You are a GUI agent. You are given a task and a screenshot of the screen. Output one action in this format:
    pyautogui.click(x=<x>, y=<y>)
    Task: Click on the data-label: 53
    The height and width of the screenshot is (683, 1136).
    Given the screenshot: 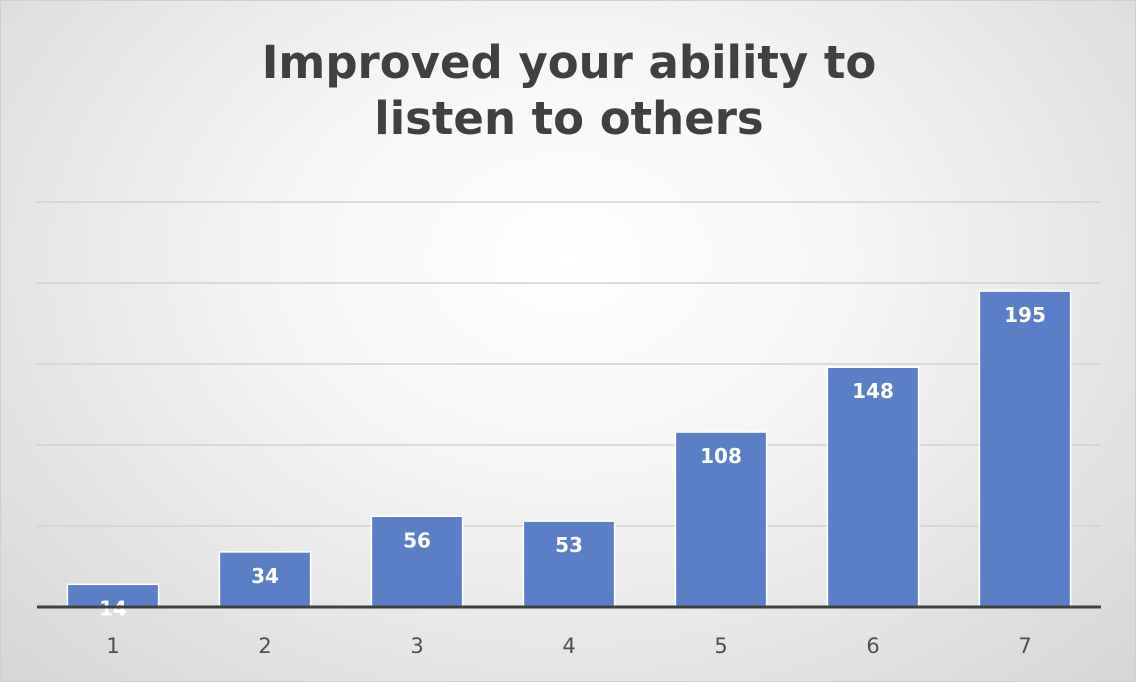 What is the action you would take?
    pyautogui.click(x=569, y=545)
    